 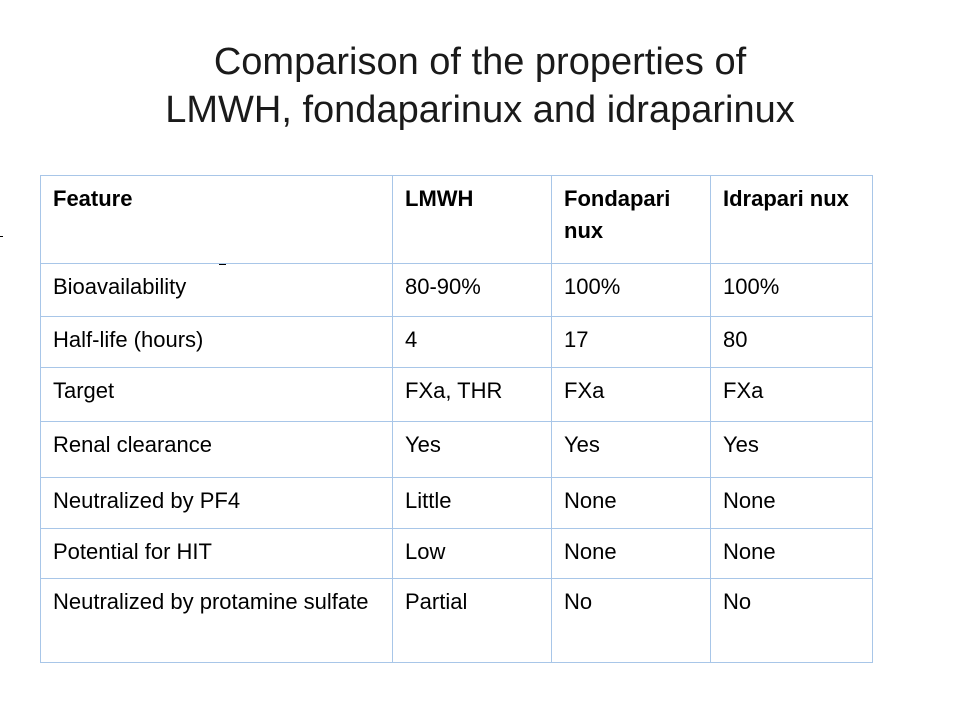 I want to click on table-cell: Bioavailability, so click(x=216, y=290).